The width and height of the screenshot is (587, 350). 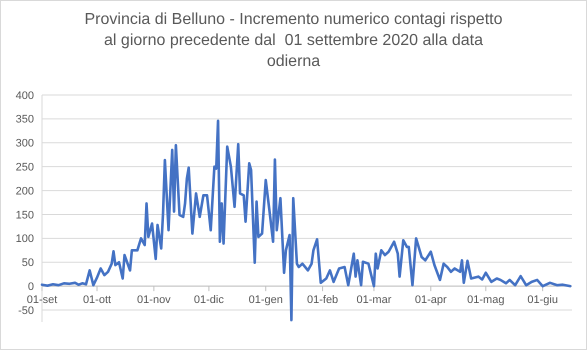 What do you see at coordinates (42, 300) in the screenshot?
I see `x-tick-label: 01-set` at bounding box center [42, 300].